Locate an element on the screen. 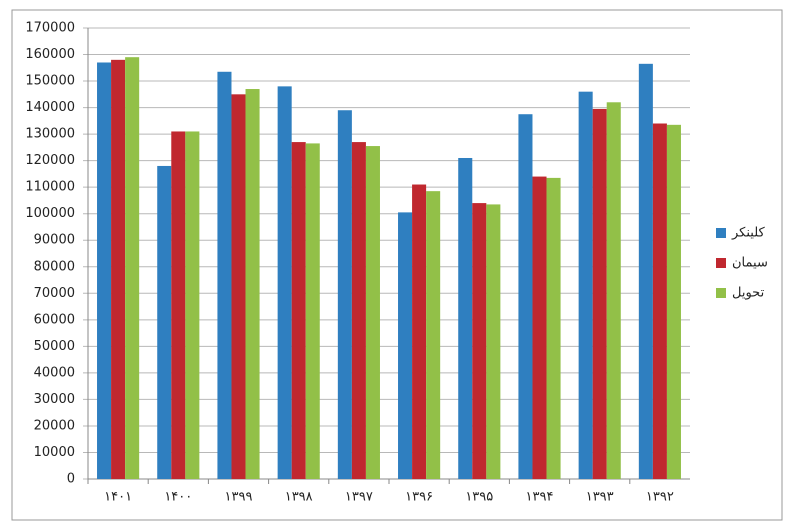 The height and width of the screenshot is (527, 795). x-tick-label: ۱۳۹۴ is located at coordinates (540, 497).